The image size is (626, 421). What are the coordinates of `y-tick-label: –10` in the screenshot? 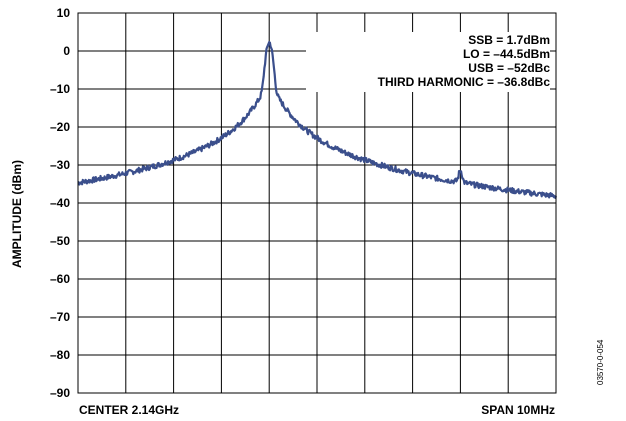 It's located at (60, 89).